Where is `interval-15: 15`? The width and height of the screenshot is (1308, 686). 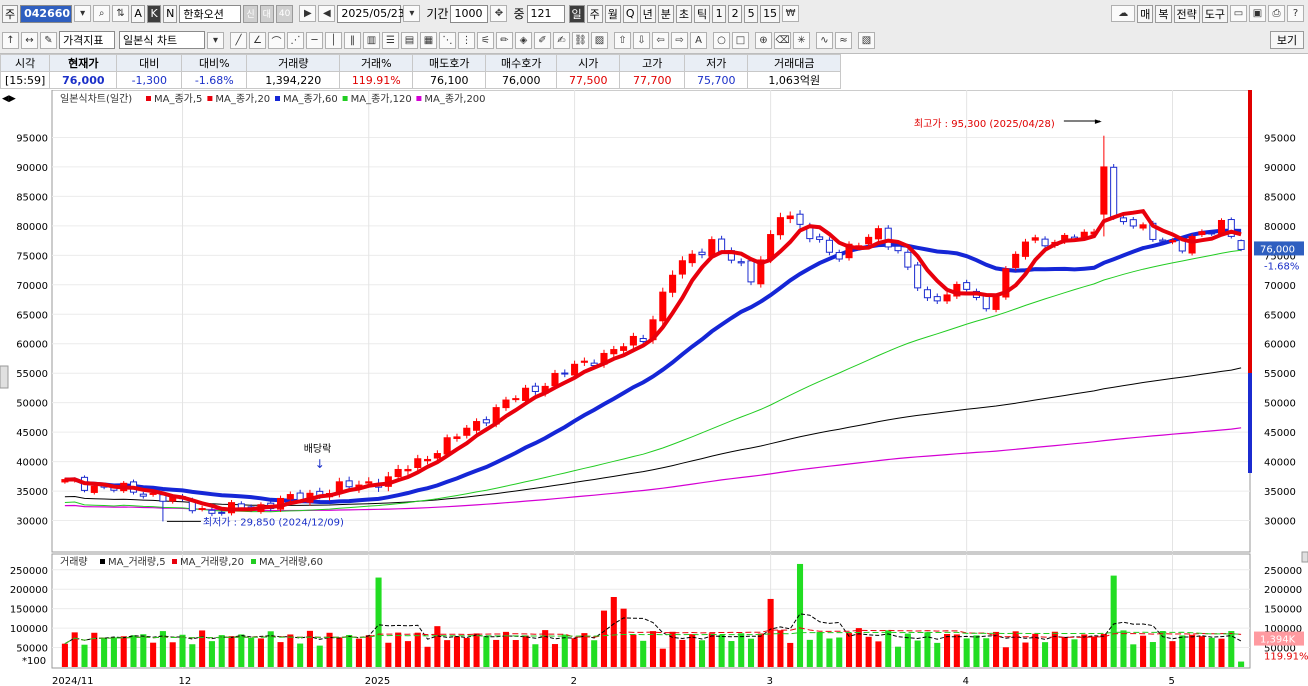 interval-15: 15 is located at coordinates (770, 13).